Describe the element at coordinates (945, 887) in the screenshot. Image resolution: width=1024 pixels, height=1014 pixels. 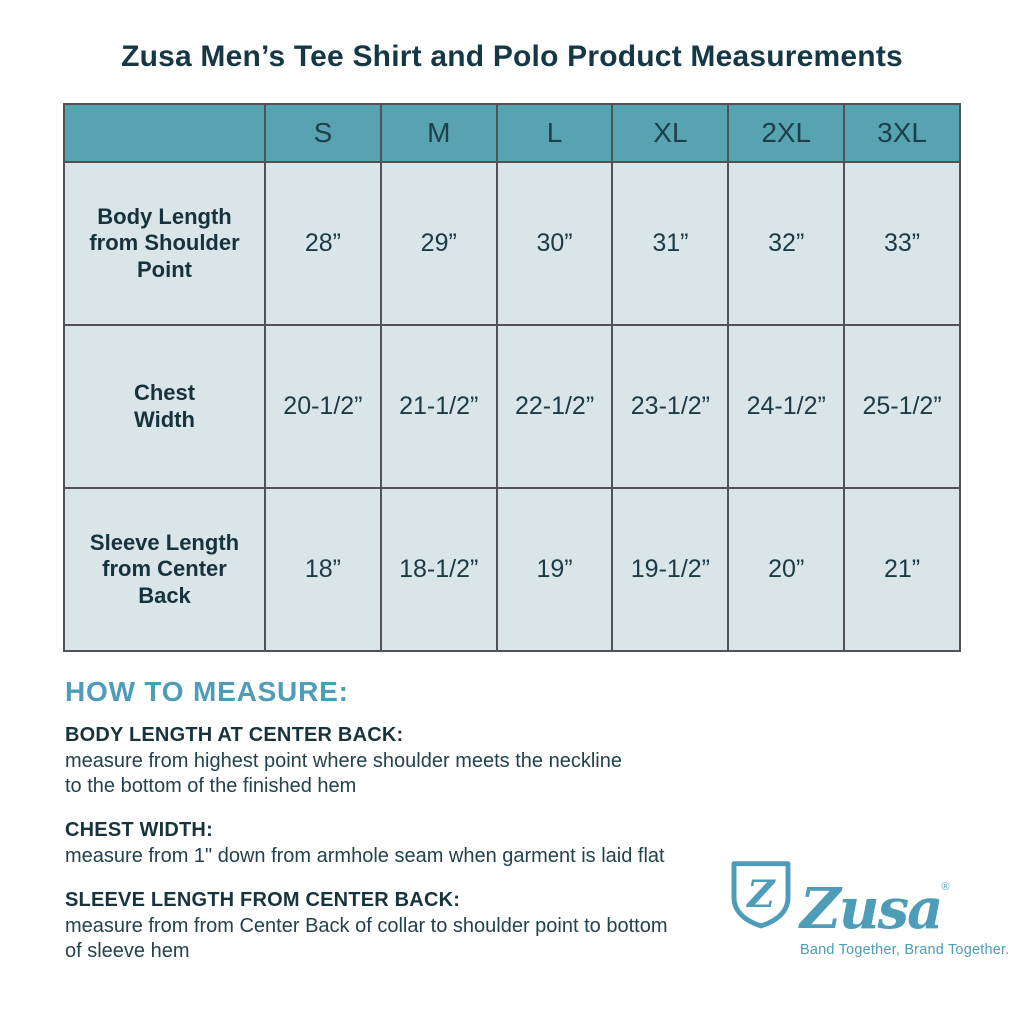
I see `registered-trademark-symbol: ®` at that location.